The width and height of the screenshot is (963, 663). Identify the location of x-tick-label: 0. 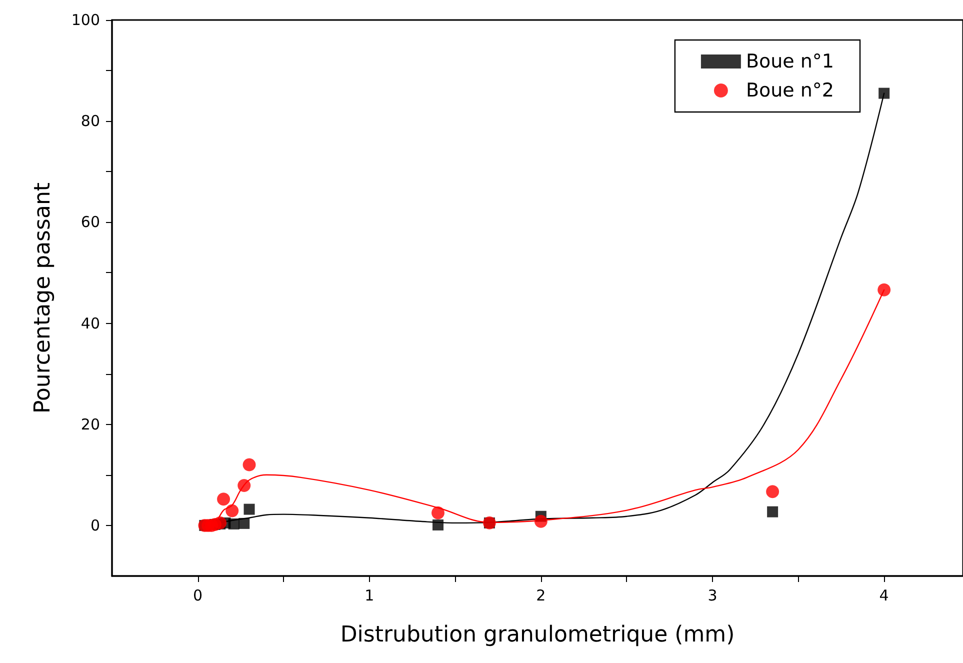
(198, 595).